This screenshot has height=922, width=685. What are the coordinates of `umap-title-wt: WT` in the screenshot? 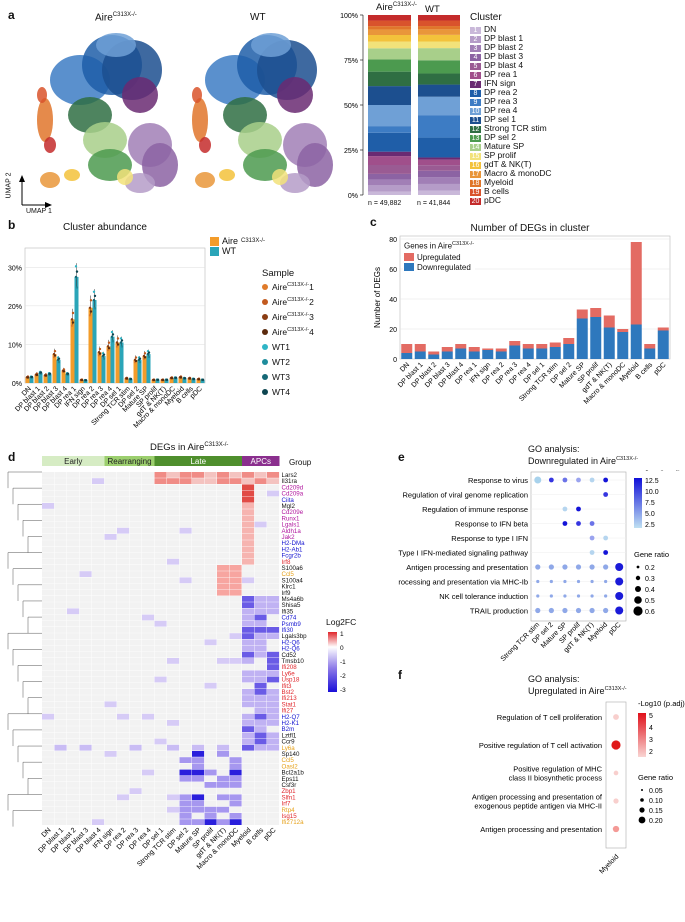 It's located at (258, 17).